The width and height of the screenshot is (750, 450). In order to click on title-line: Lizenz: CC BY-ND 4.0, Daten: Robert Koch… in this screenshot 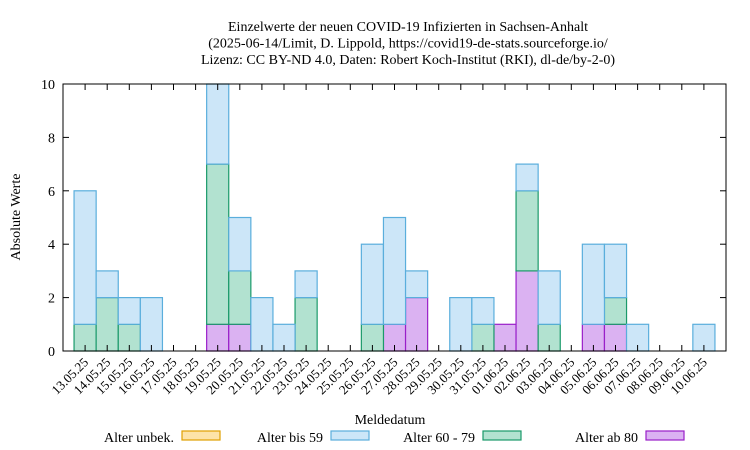, I will do `click(408, 60)`.